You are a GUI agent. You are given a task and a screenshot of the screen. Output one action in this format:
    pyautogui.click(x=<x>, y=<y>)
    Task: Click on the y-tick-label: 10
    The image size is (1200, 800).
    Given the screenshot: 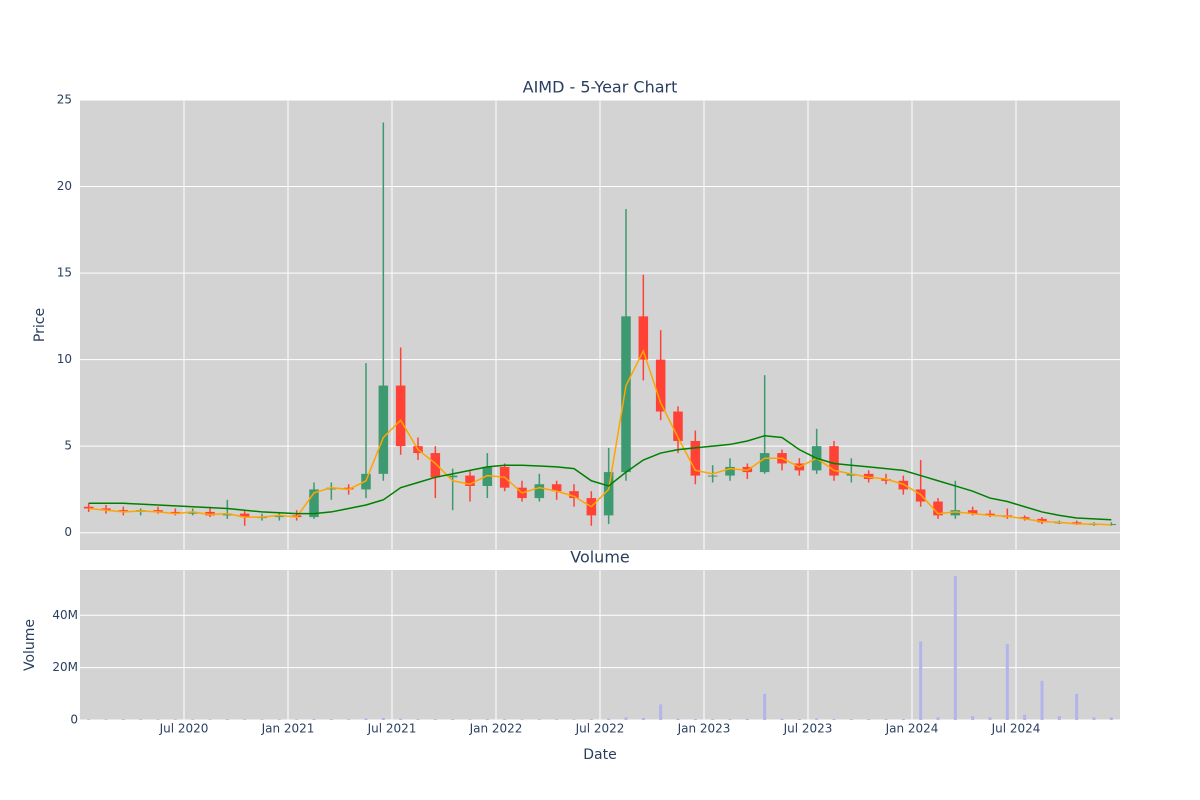 What is the action you would take?
    pyautogui.click(x=64, y=359)
    